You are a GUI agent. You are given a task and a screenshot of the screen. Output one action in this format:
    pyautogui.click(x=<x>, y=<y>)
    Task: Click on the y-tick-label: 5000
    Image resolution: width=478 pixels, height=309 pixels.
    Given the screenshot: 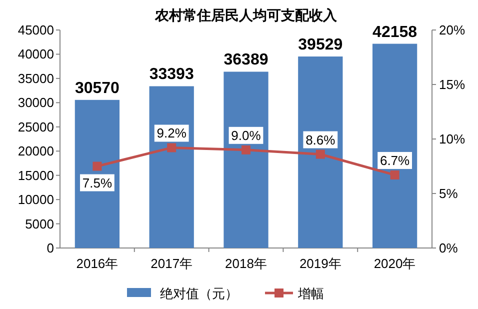 What is the action you would take?
    pyautogui.click(x=39, y=224)
    